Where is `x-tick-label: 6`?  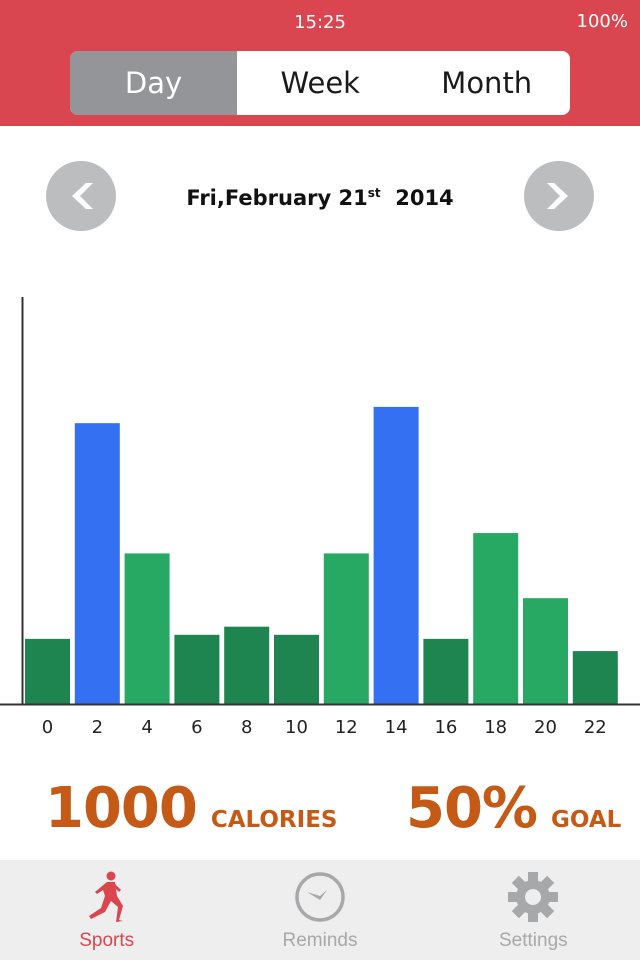 x-tick-label: 6 is located at coordinates (196, 727).